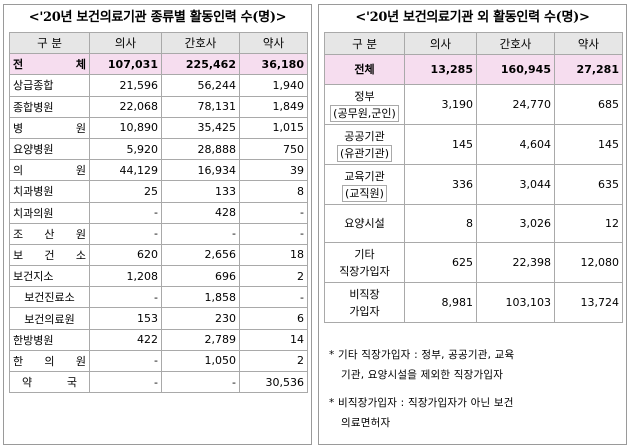 The height and width of the screenshot is (448, 630). I want to click on row-label-line2: 가입자, so click(364, 311).